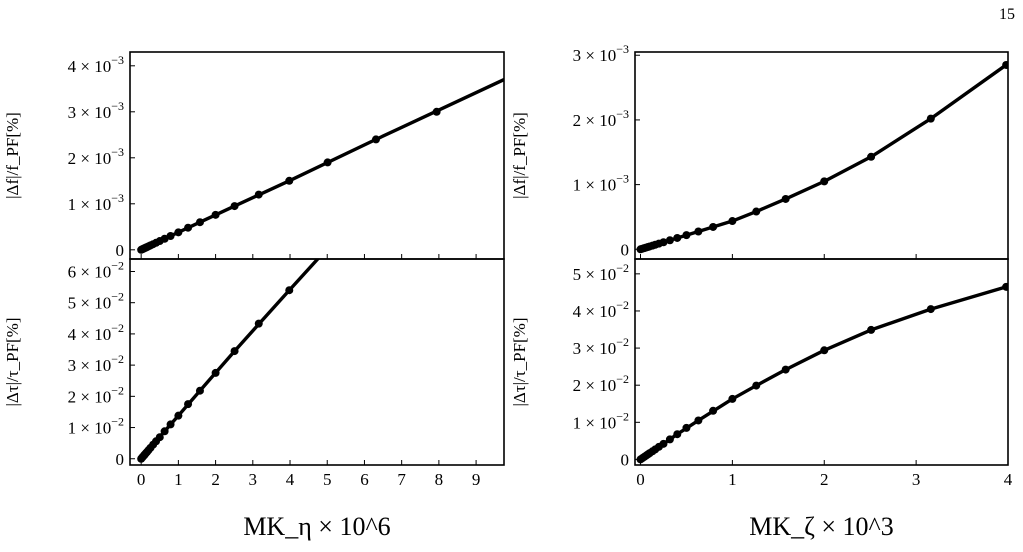  Describe the element at coordinates (96, 64) in the screenshot. I see `y-tick-label: 4 × 10⁻³` at that location.